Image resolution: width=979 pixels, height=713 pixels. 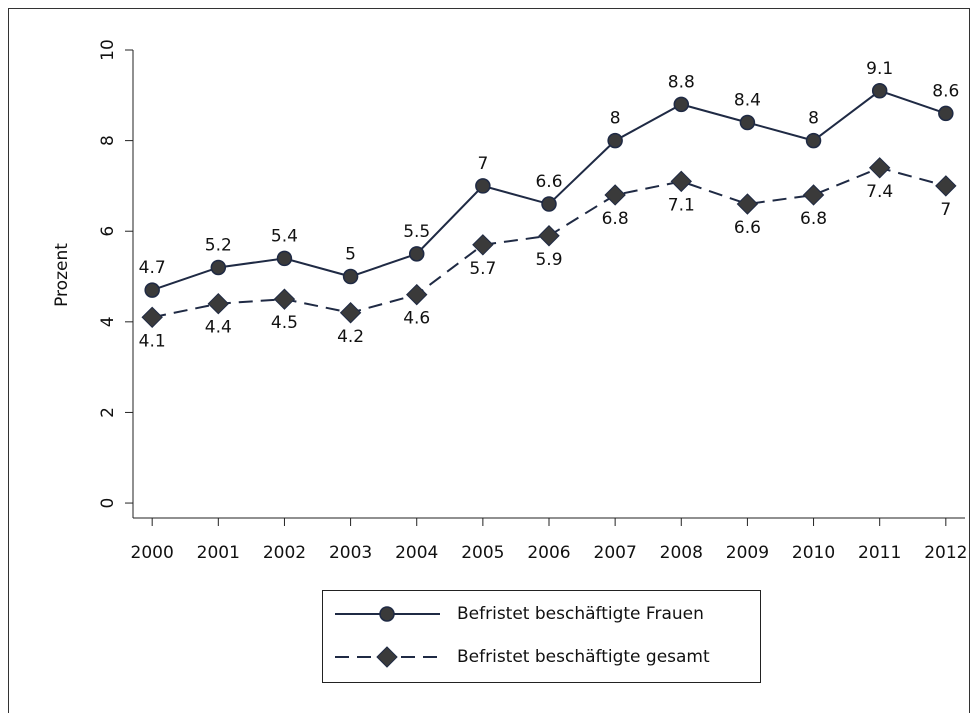 I want to click on y-tick-label: 4, so click(x=108, y=321).